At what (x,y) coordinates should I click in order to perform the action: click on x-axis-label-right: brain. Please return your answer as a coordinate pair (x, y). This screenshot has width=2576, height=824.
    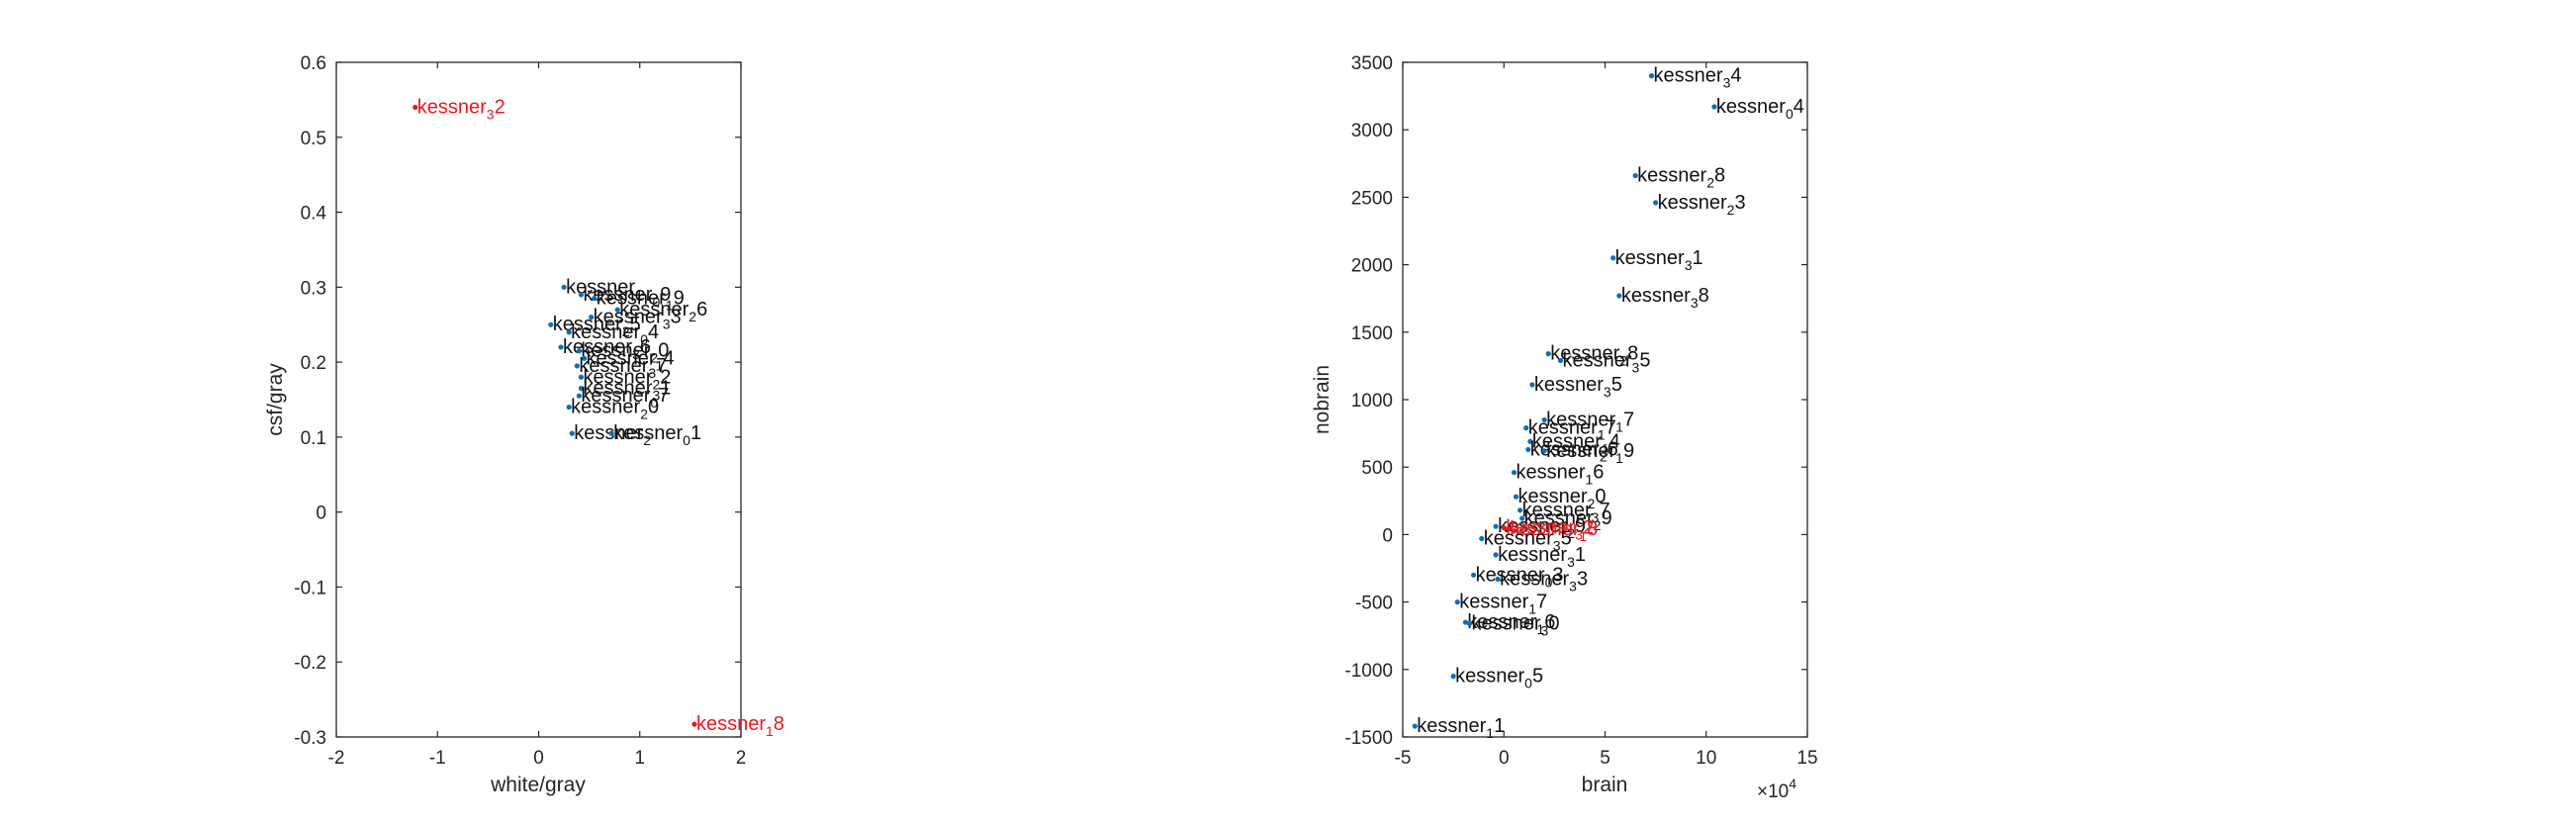
    Looking at the image, I should click on (1605, 785).